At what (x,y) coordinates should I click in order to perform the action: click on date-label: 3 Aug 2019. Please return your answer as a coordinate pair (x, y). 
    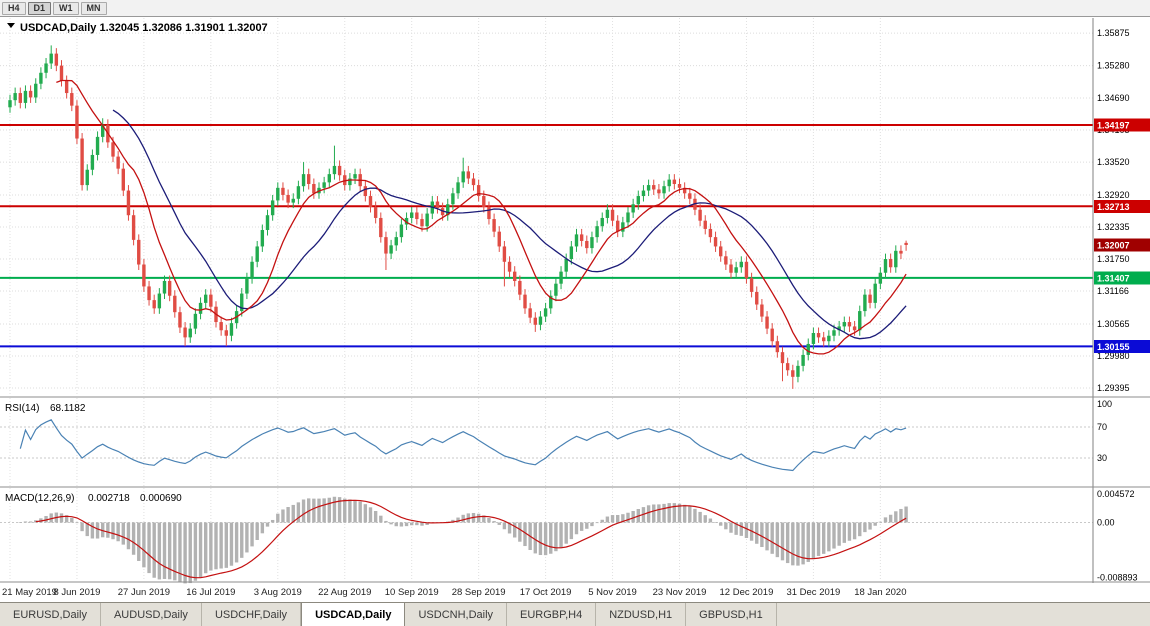
    Looking at the image, I should click on (278, 592).